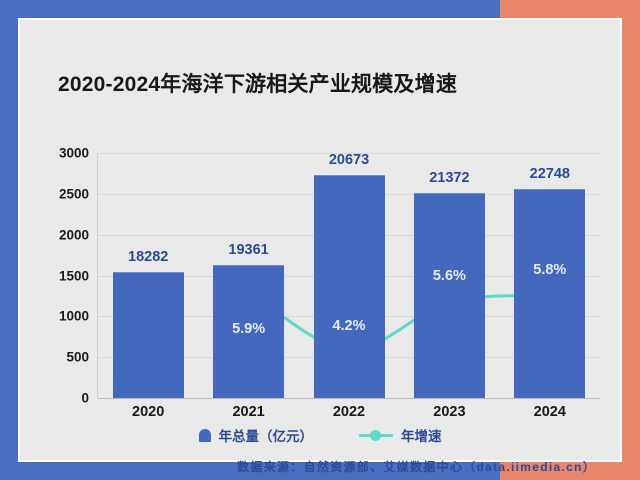 The image size is (640, 480). I want to click on growth-rate-label-2021: 5.9%, so click(249, 329).